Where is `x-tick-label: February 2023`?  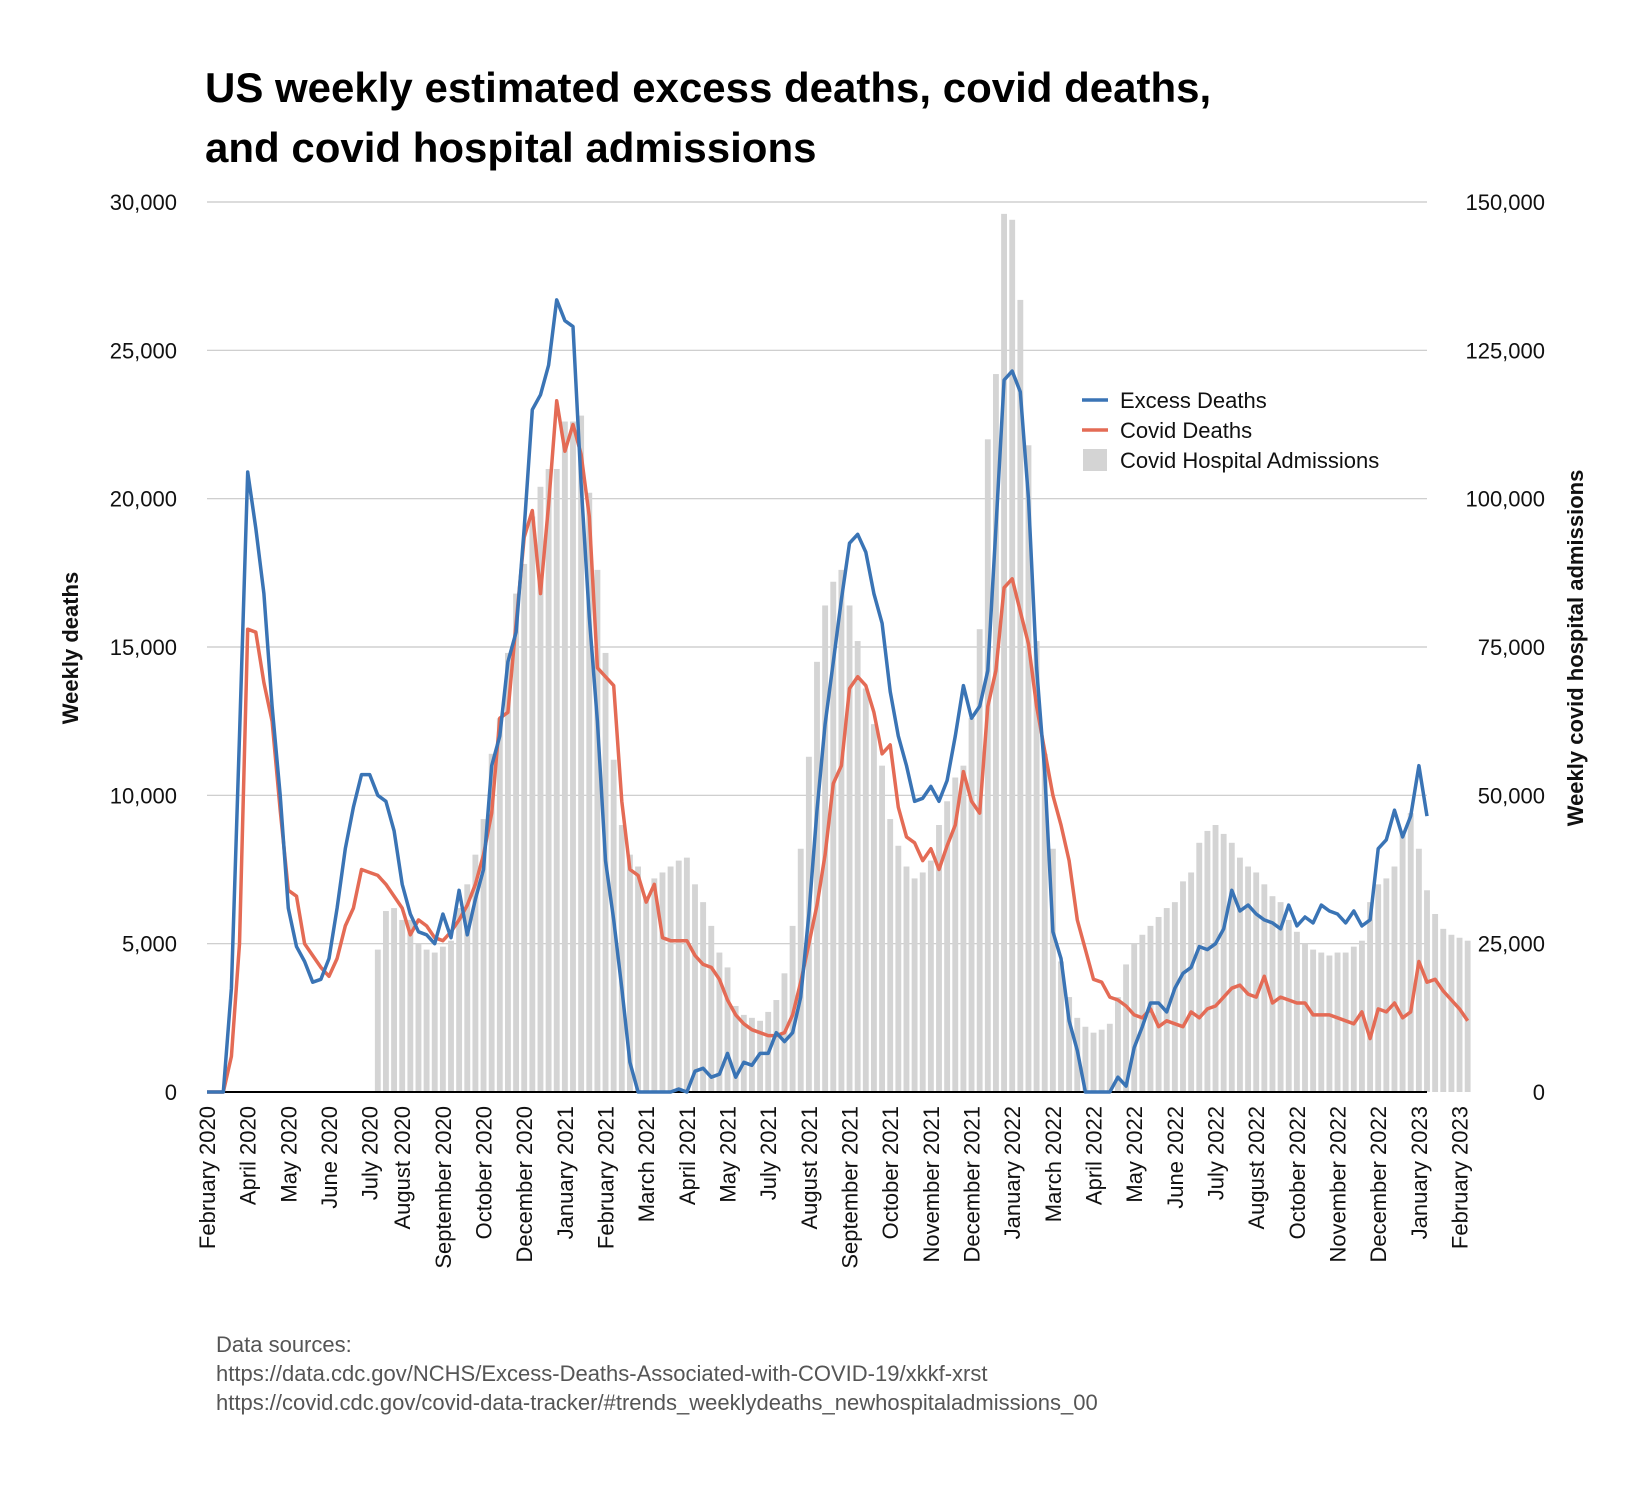
x-tick-label: February 2023 is located at coordinates (1460, 1177).